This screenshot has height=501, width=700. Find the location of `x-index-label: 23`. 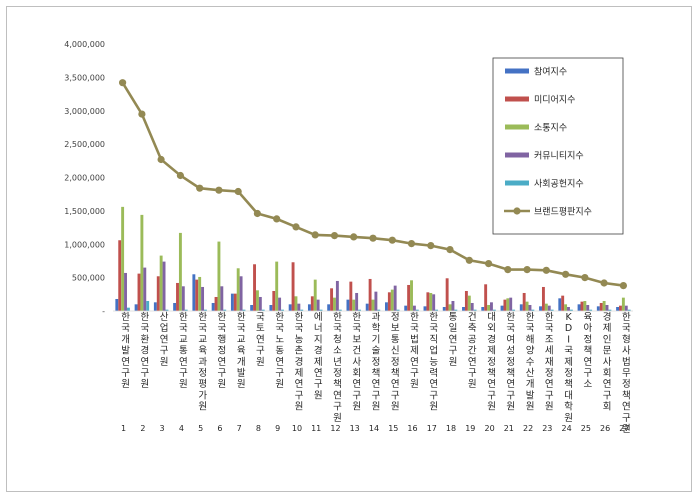

x-index-label: 23 is located at coordinates (547, 428).